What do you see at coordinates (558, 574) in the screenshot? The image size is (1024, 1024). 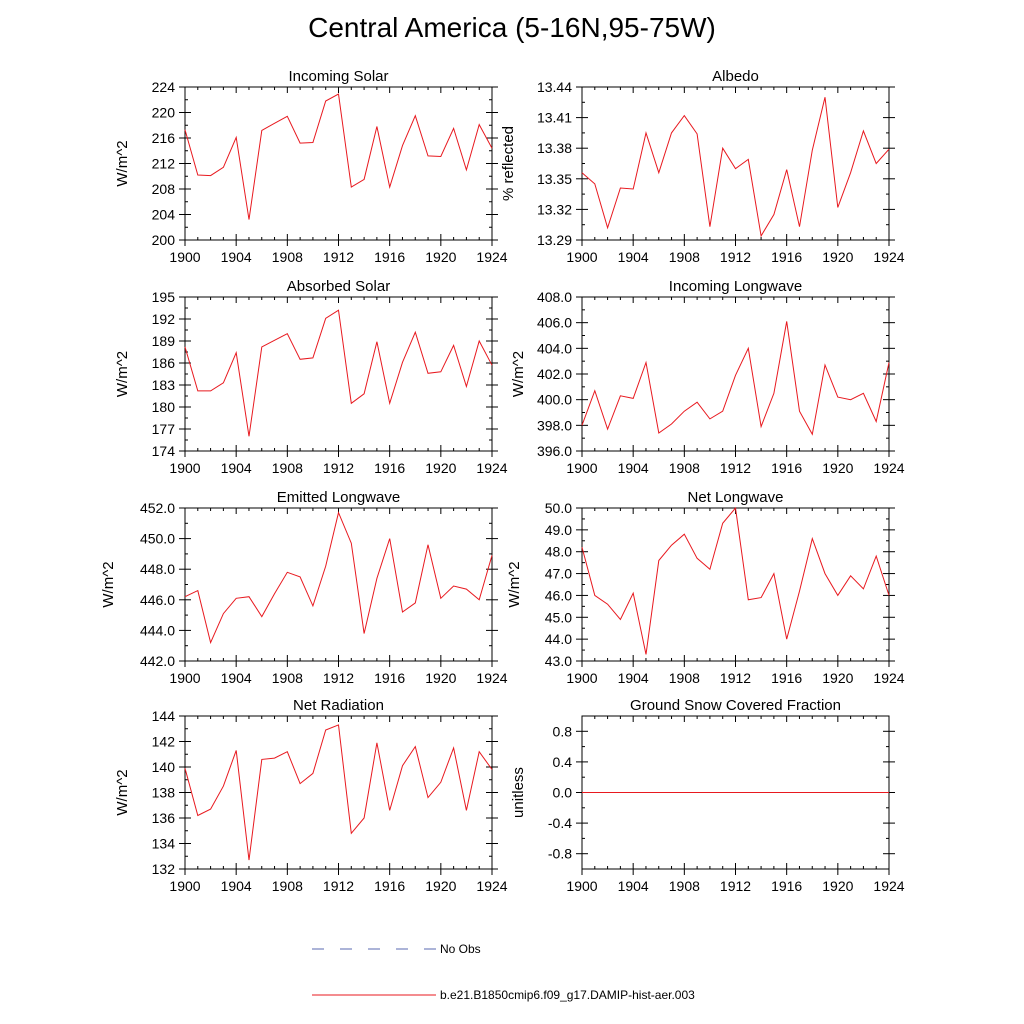 I see `y-tick-label: 47.0` at bounding box center [558, 574].